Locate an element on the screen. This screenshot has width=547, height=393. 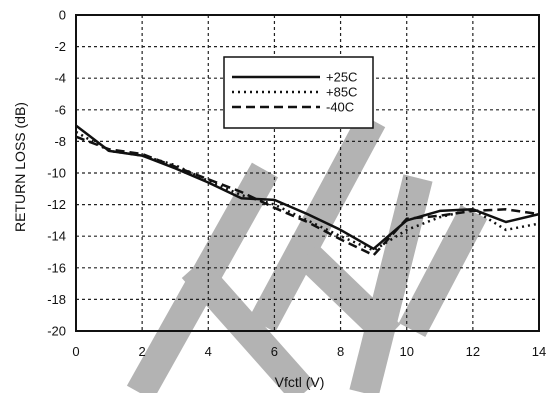
x-tick-label: 8 is located at coordinates (340, 351).